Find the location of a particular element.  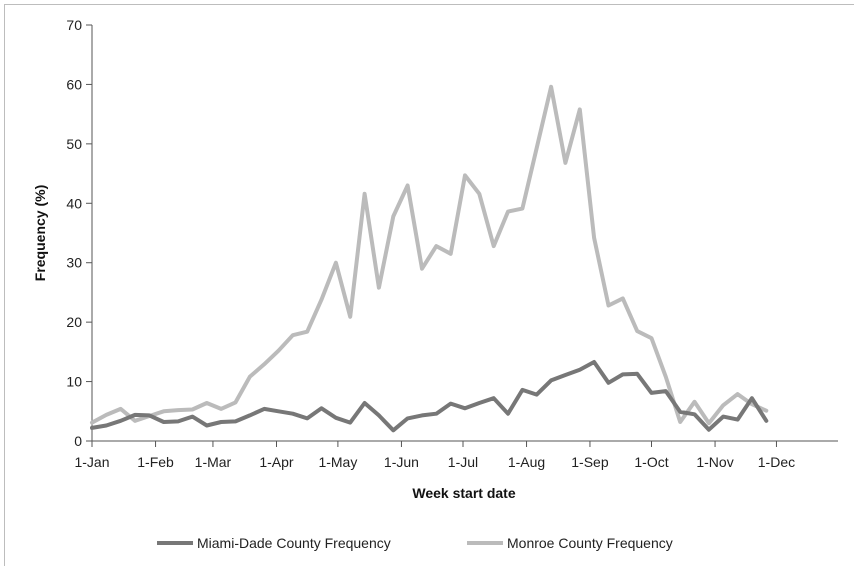

x-tick-label: 1-Sep is located at coordinates (590, 462).